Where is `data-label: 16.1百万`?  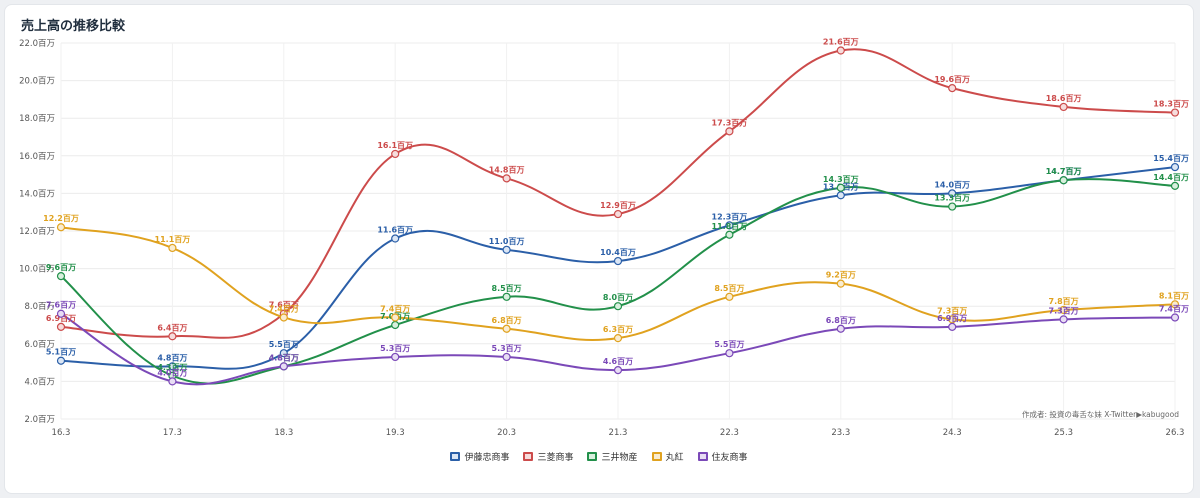 data-label: 16.1百万 is located at coordinates (395, 145).